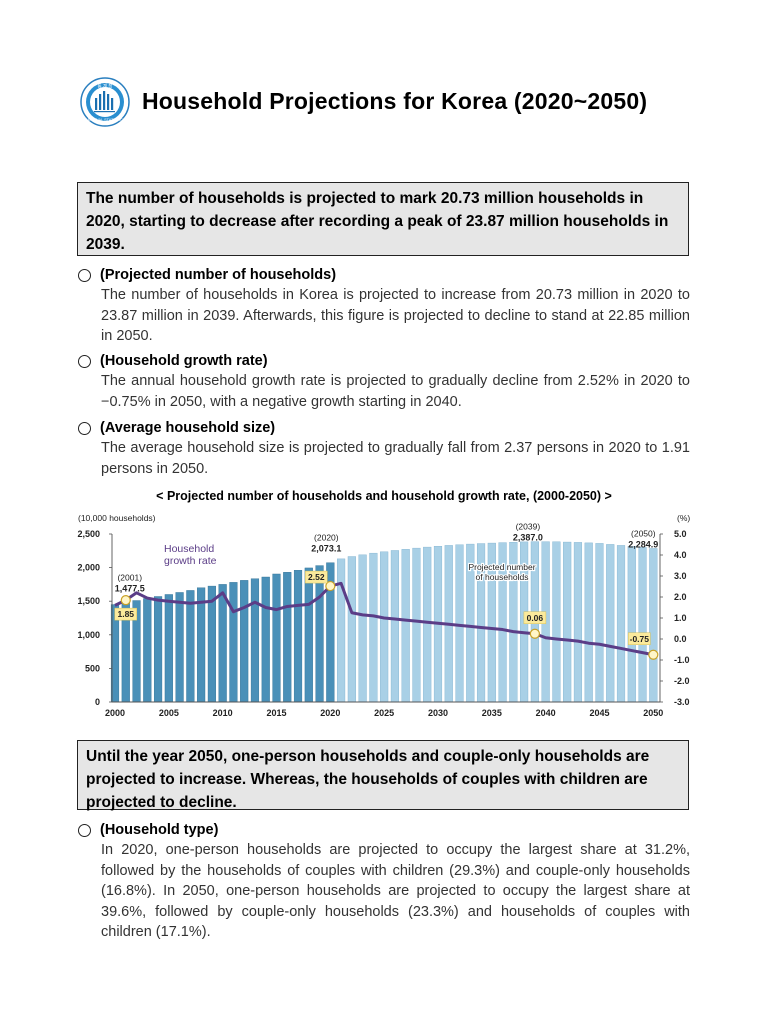 This screenshot has height=1024, width=768. Describe the element at coordinates (88, 568) in the screenshot. I see `y-axis-left-tick: 2,000` at that location.